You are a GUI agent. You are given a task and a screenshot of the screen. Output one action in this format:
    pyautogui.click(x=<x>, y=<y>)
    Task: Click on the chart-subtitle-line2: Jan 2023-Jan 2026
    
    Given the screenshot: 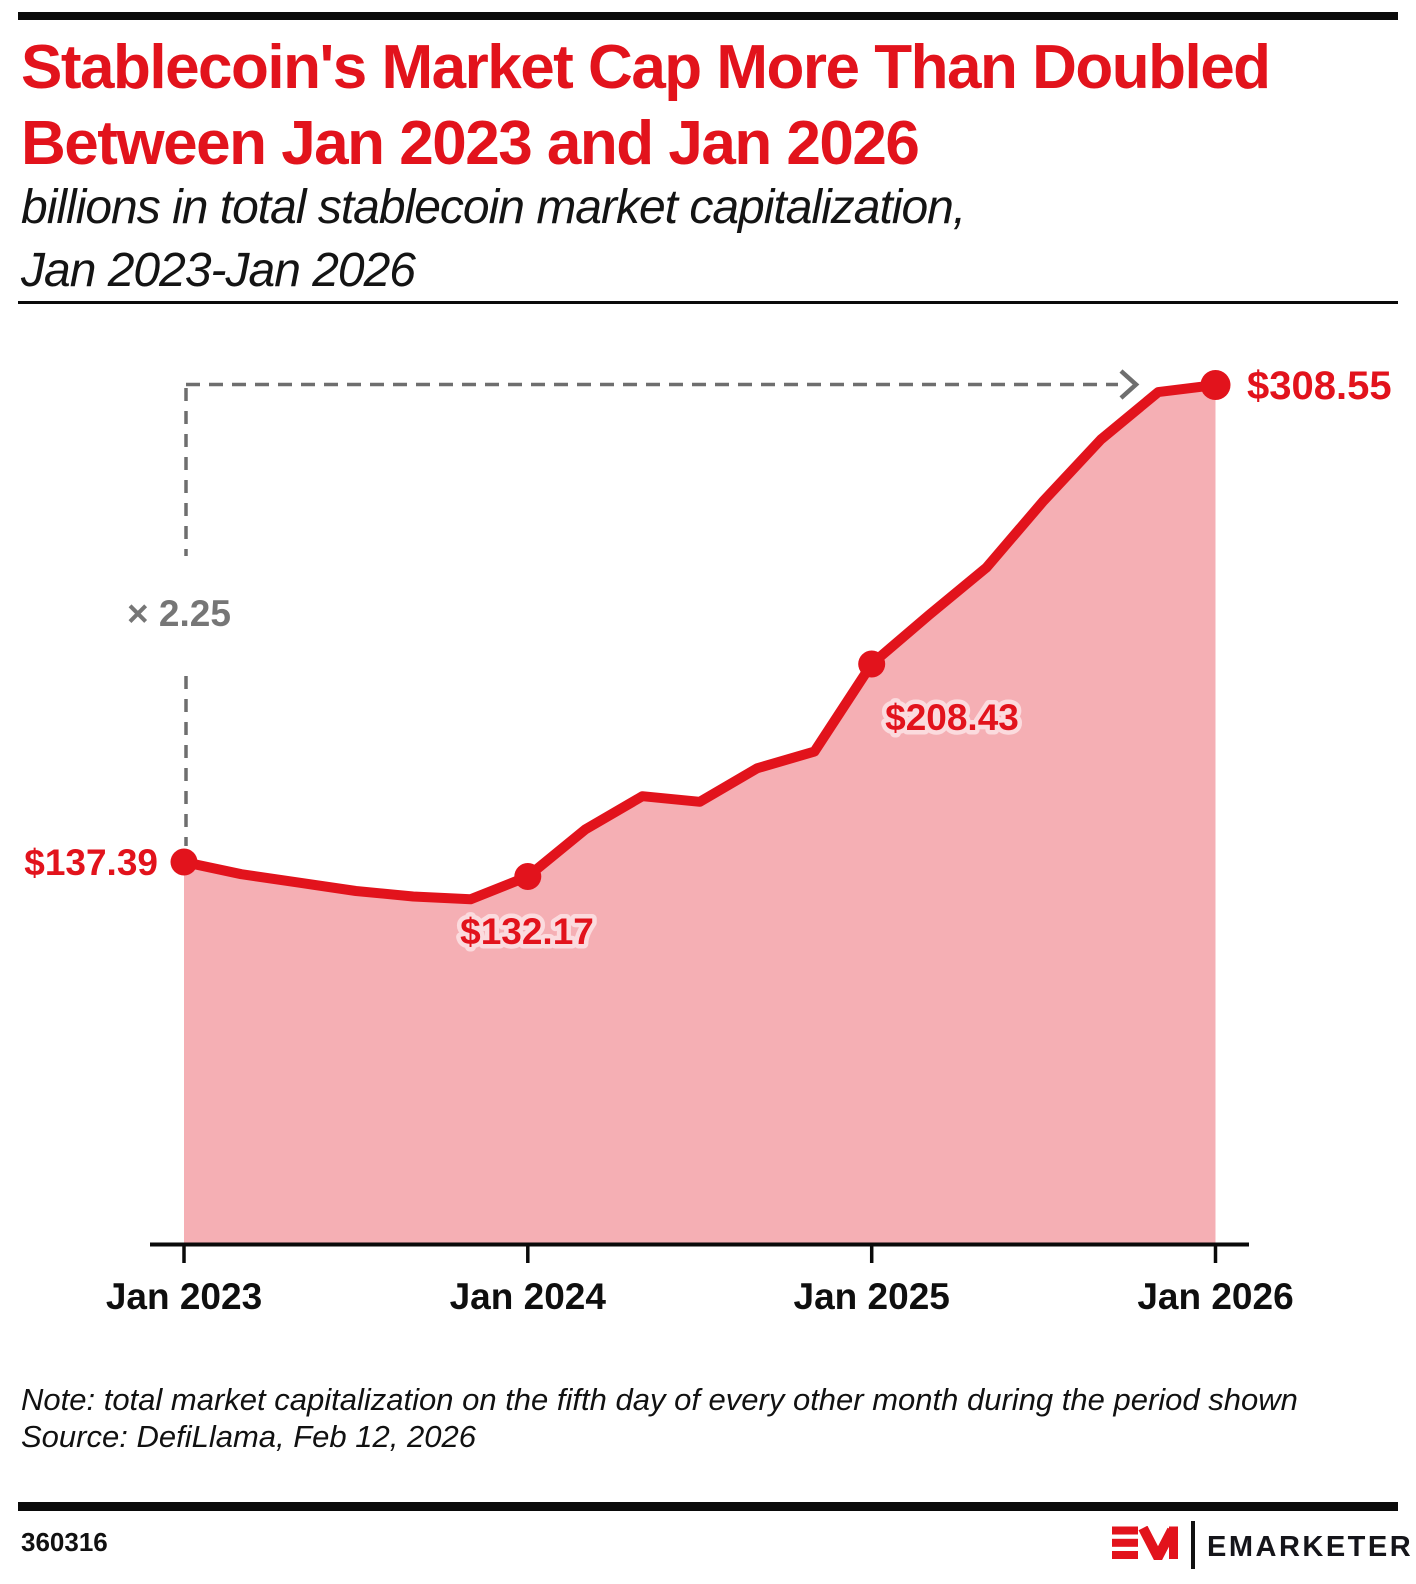 What is the action you would take?
    pyautogui.click(x=218, y=270)
    